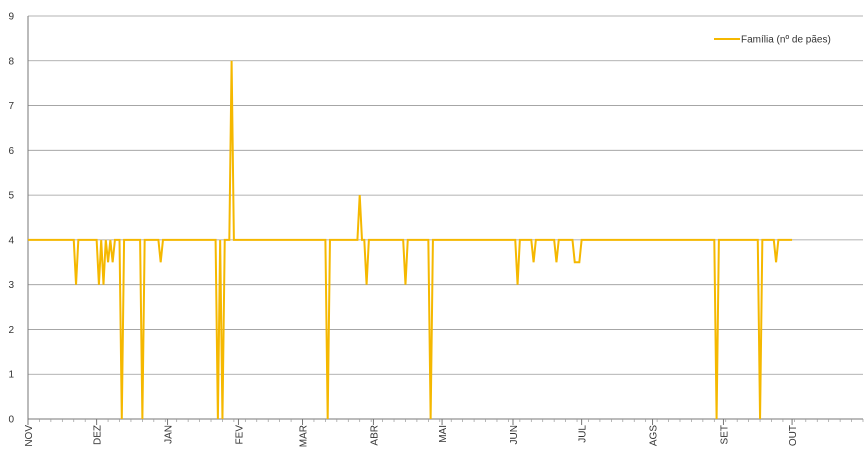 The width and height of the screenshot is (865, 454). Describe the element at coordinates (786, 40) in the screenshot. I see `legend-label: Família (nº de pães)` at that location.